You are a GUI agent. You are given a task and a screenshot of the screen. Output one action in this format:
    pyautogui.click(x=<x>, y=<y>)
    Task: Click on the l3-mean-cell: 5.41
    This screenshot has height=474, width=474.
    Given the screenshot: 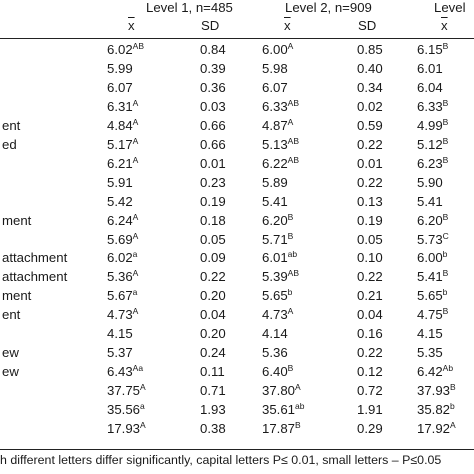 What is the action you would take?
    pyautogui.click(x=430, y=201)
    